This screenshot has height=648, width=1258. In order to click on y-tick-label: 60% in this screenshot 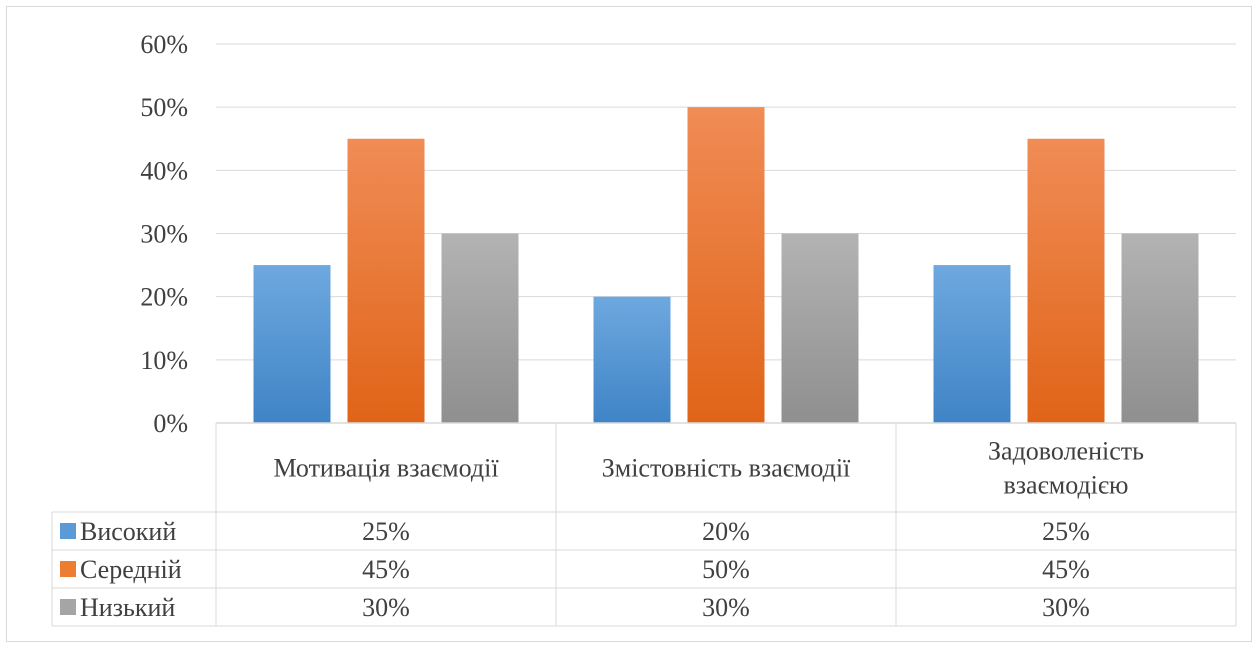, I will do `click(164, 44)`.